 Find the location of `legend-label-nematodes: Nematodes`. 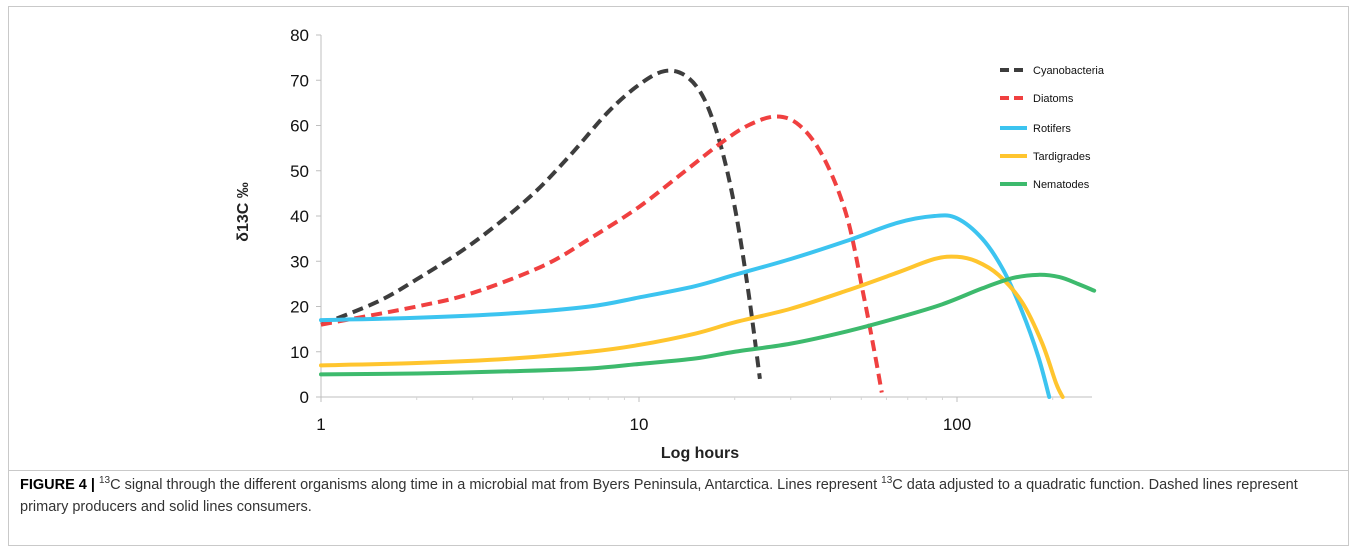

legend-label-nematodes: Nematodes is located at coordinates (1061, 185).